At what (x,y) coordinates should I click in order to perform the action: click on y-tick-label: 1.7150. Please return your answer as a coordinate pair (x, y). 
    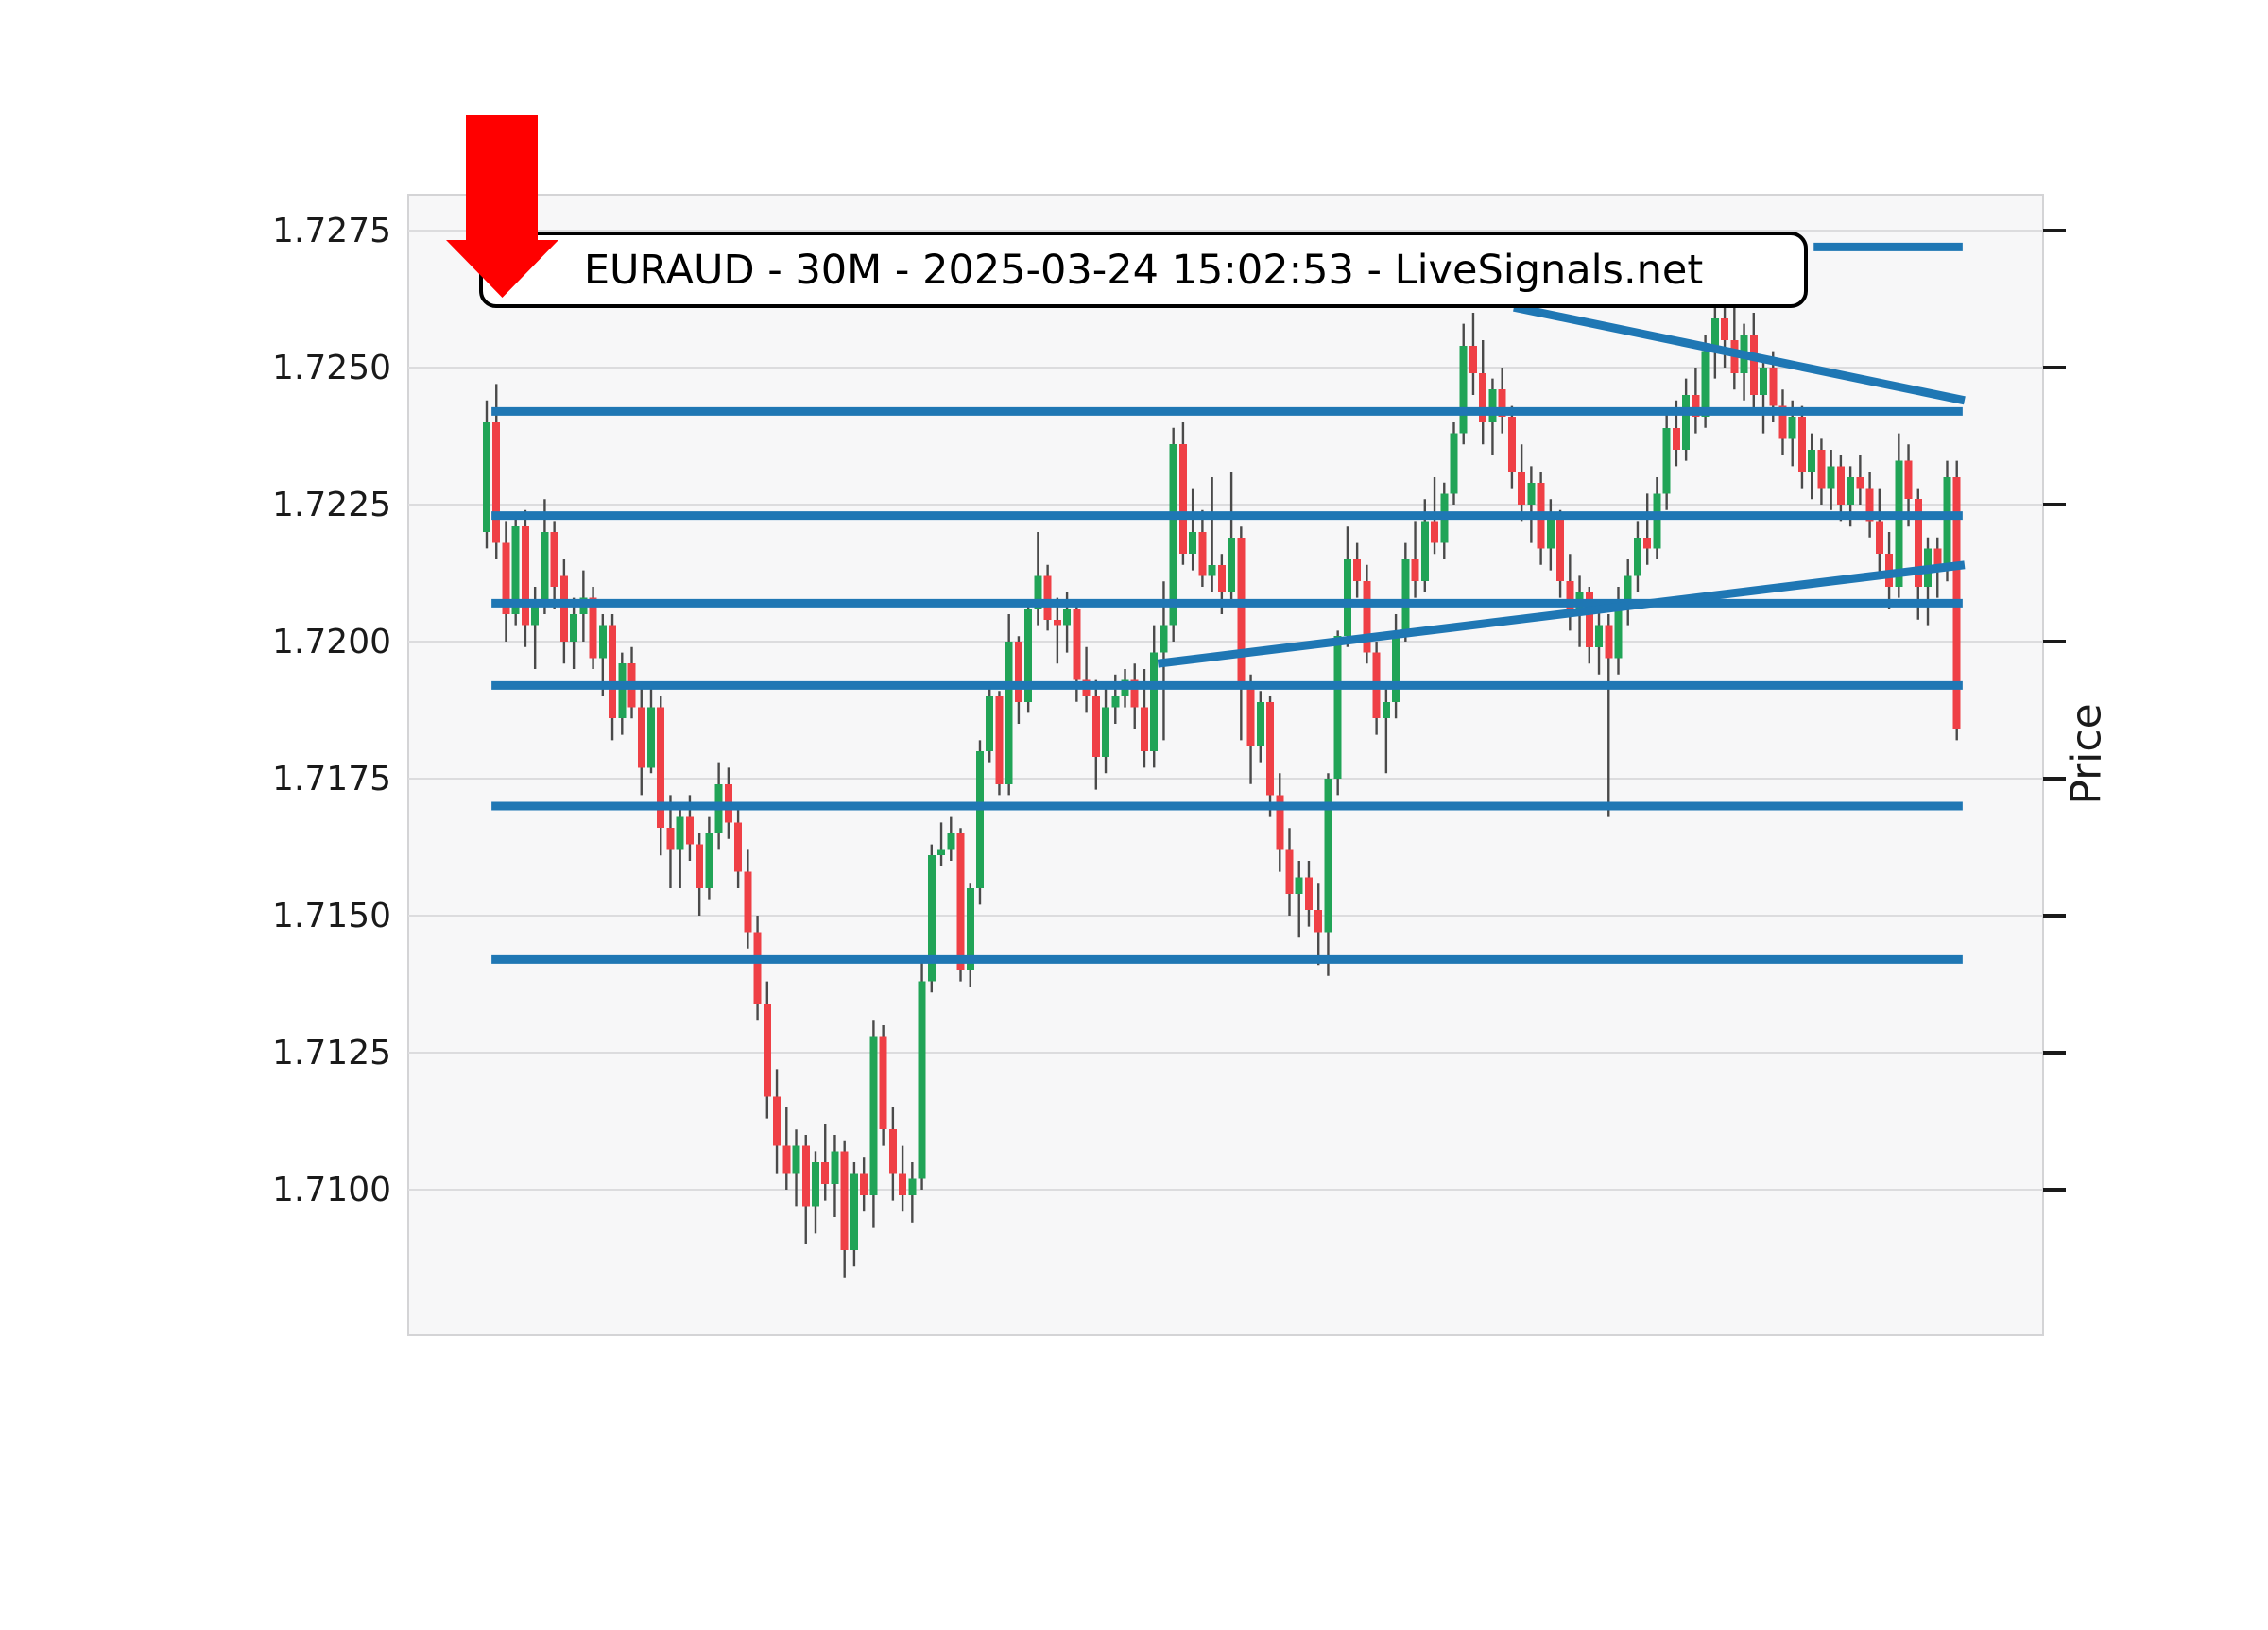
    Looking at the image, I should click on (331, 916).